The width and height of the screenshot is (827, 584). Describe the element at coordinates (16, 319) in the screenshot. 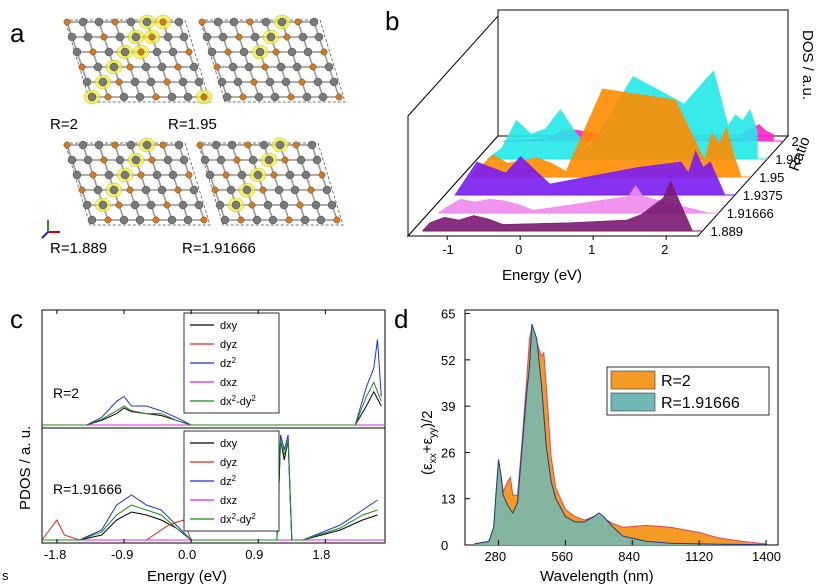

I see `panel-label-c: c` at that location.